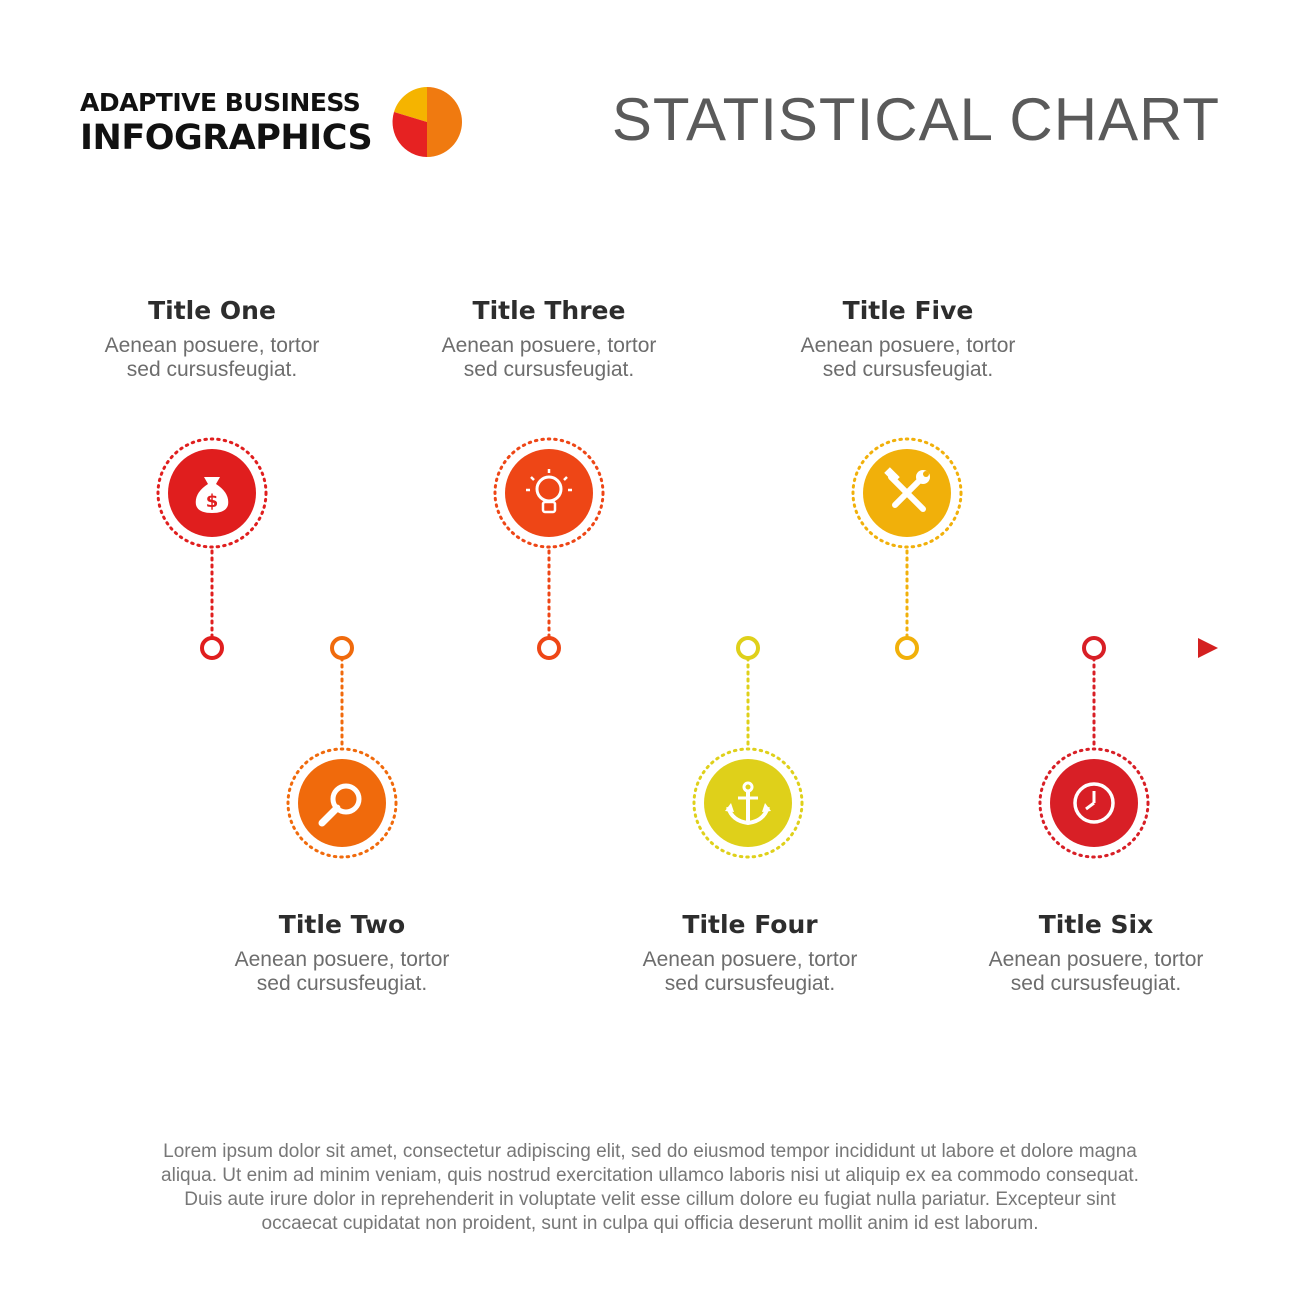 This screenshot has width=1300, height=1300. What do you see at coordinates (1208, 648) in the screenshot?
I see `timeline-arrowhead` at bounding box center [1208, 648].